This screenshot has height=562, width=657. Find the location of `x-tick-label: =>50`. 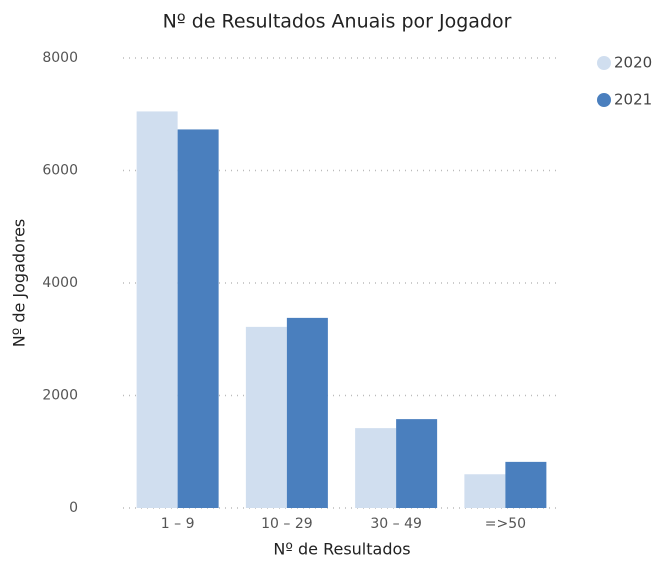

x-tick-label: =>50 is located at coordinates (505, 524).